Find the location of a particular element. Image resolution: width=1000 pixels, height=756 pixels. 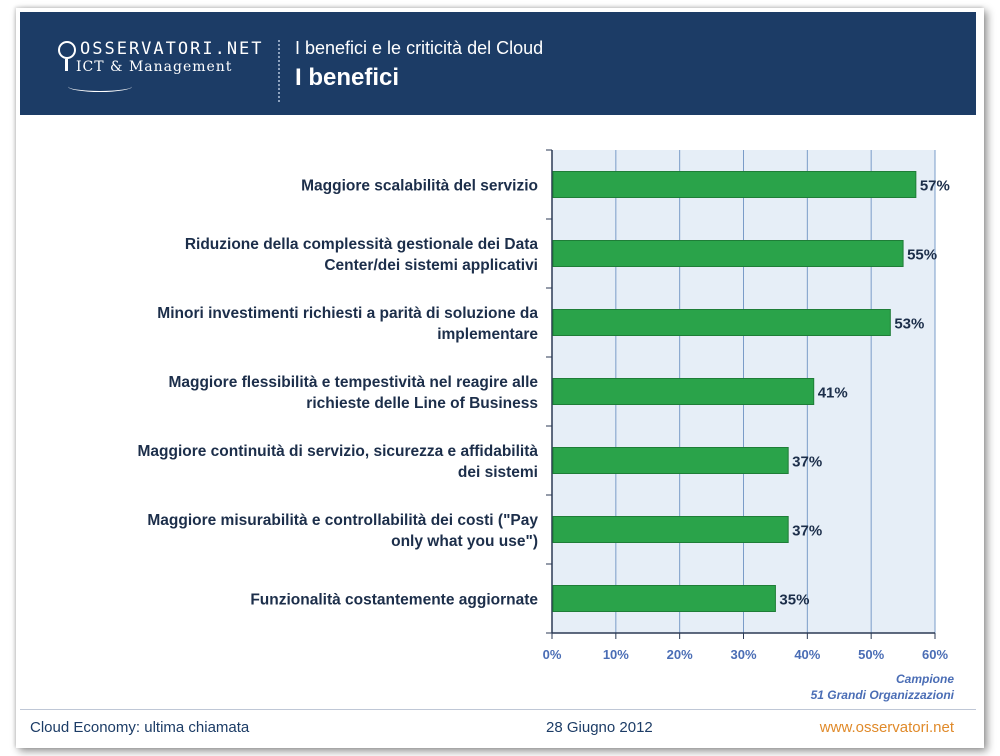

category-label-line: Funzionalità costantemente aggiornate is located at coordinates (394, 600).